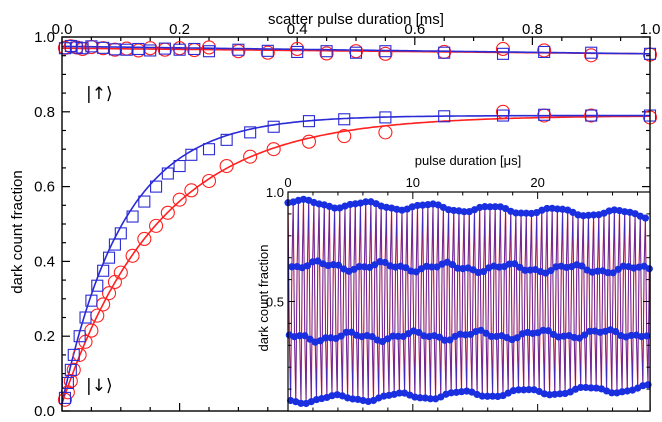  What do you see at coordinates (44, 336) in the screenshot?
I see `y-tick-label: 0.2` at bounding box center [44, 336].